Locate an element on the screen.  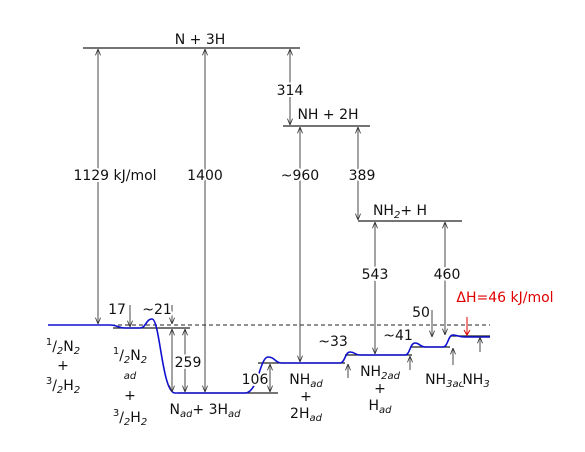
species-label: NH + 2H is located at coordinates (327, 115).